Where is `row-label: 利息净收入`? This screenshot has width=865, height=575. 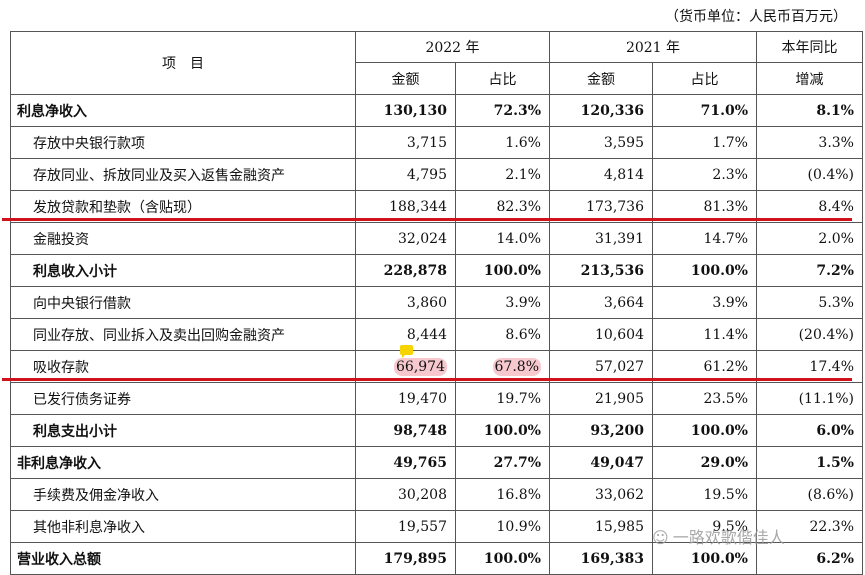
row-label: 利息净收入 is located at coordinates (183, 110).